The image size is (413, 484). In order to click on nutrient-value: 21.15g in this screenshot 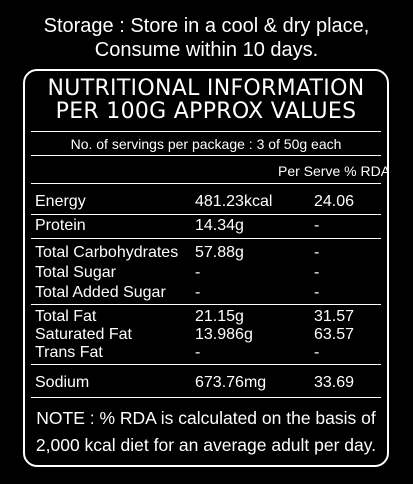, I will do `click(219, 316)`.